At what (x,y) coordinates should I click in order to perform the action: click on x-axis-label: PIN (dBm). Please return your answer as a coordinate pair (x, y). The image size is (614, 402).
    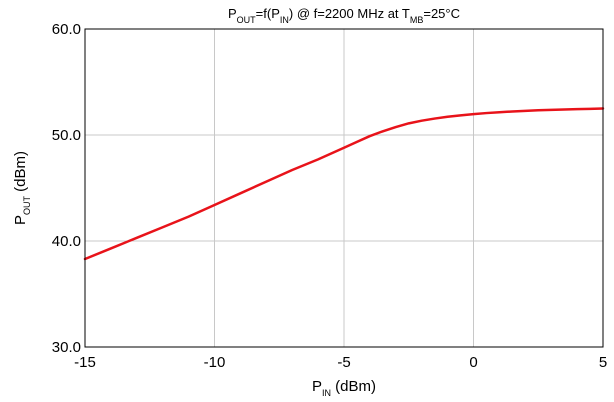
    Looking at the image, I should click on (344, 388).